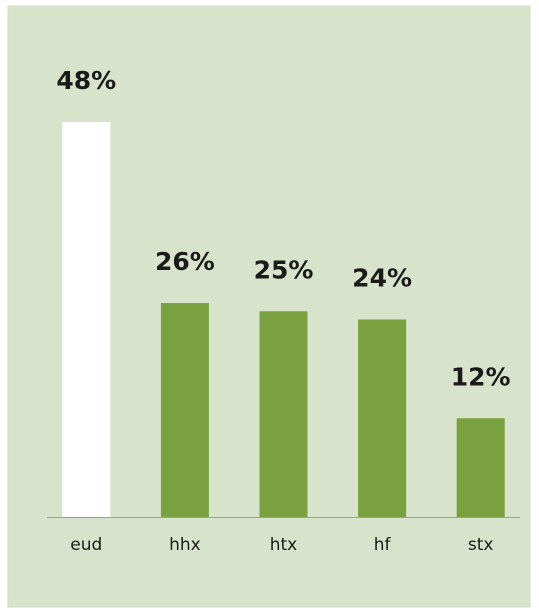 Image resolution: width=539 pixels, height=610 pixels. I want to click on value-label: 12%, so click(481, 376).